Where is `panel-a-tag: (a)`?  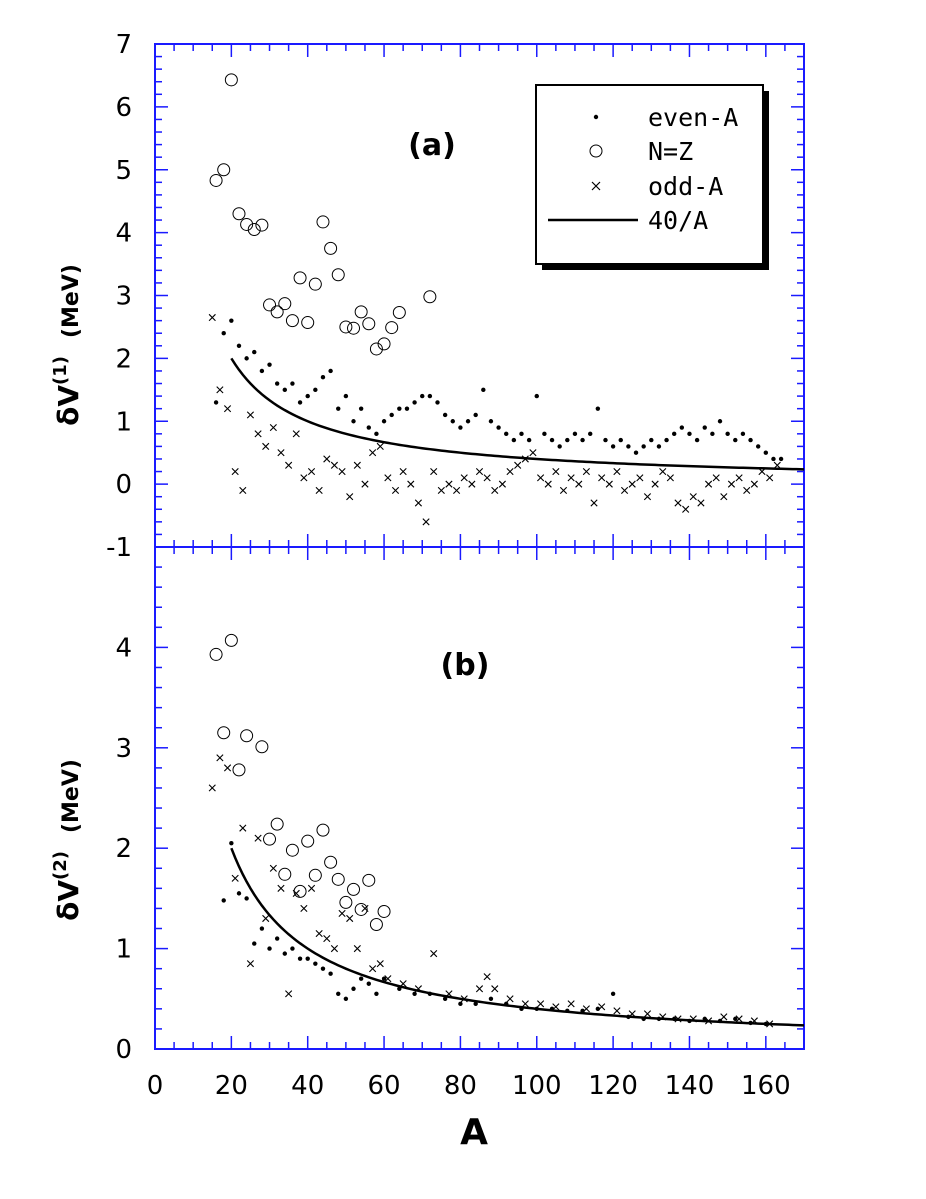 panel-a-tag: (a) is located at coordinates (432, 145).